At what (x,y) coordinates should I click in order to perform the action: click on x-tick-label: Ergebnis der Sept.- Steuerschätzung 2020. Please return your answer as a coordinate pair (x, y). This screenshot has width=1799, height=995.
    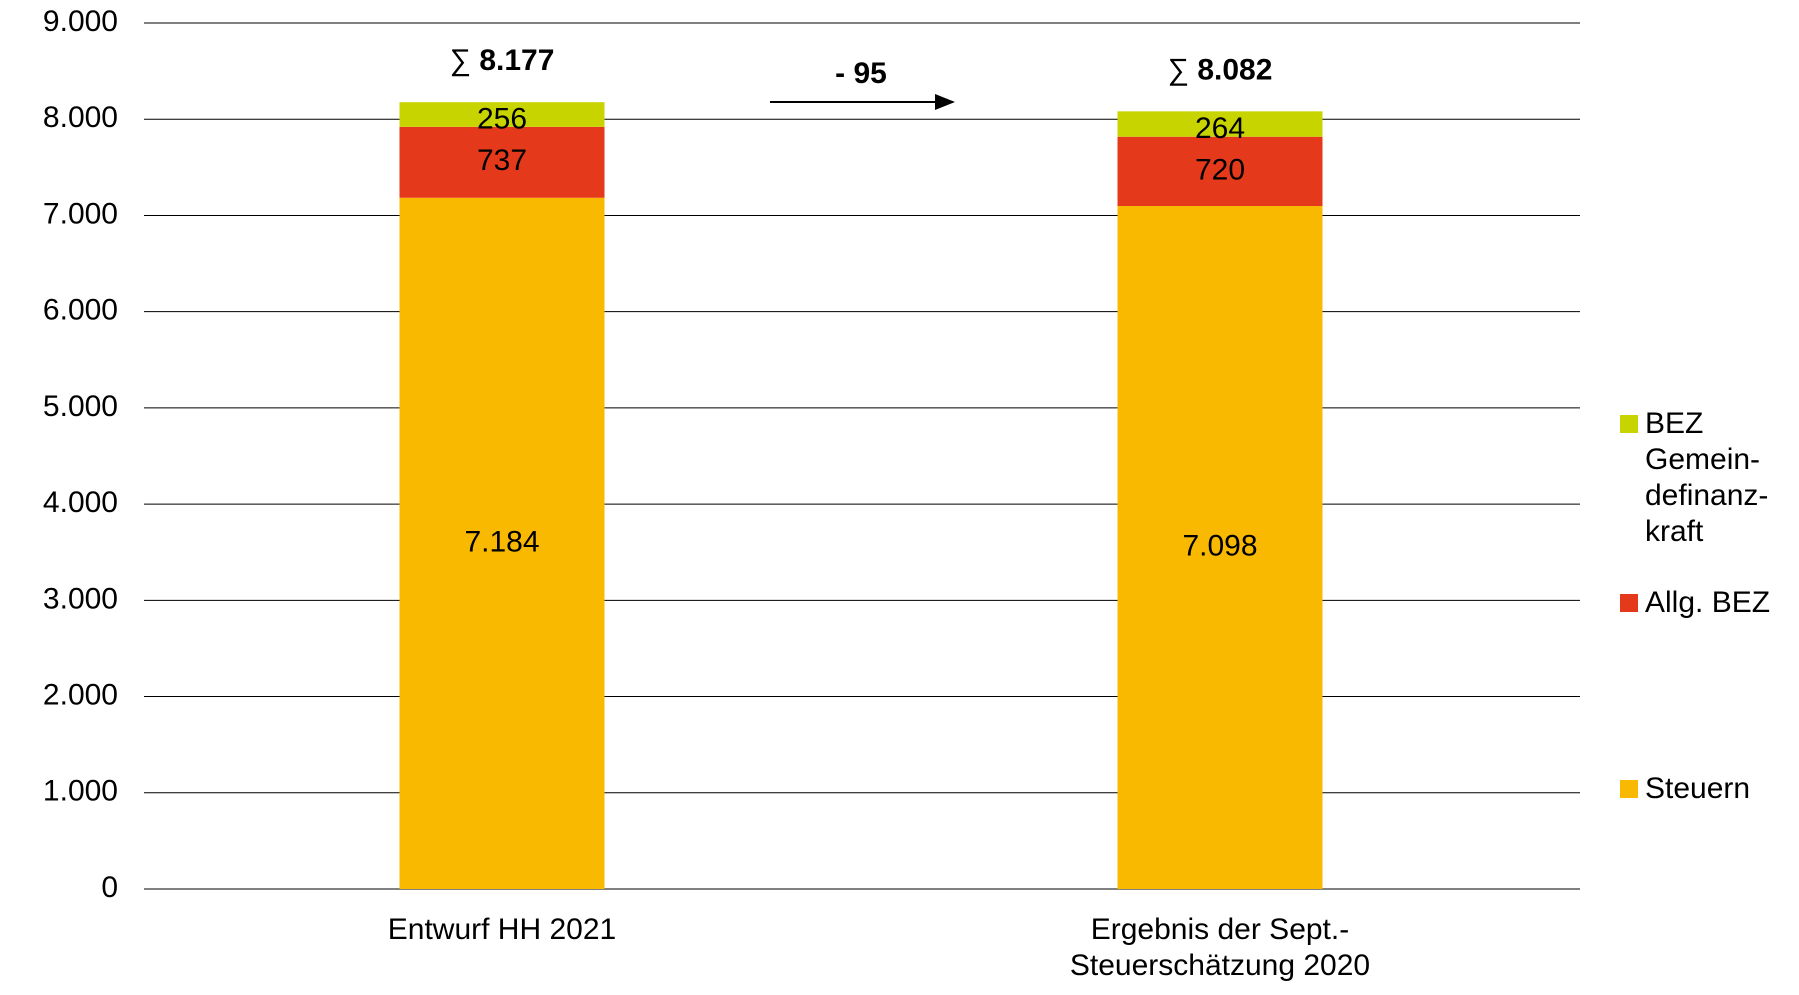
    Looking at the image, I should click on (1220, 947).